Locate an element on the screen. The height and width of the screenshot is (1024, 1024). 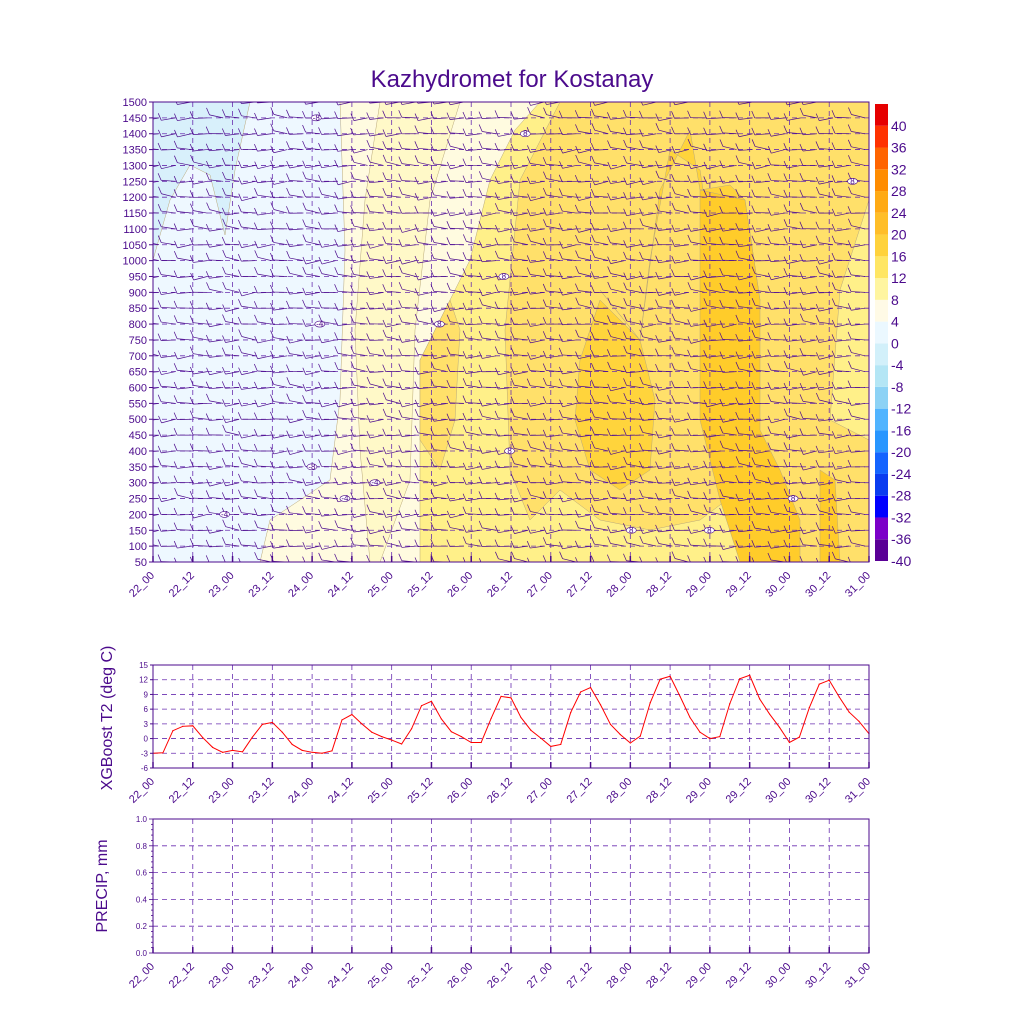
colorbar-label: -20 is located at coordinates (901, 452).